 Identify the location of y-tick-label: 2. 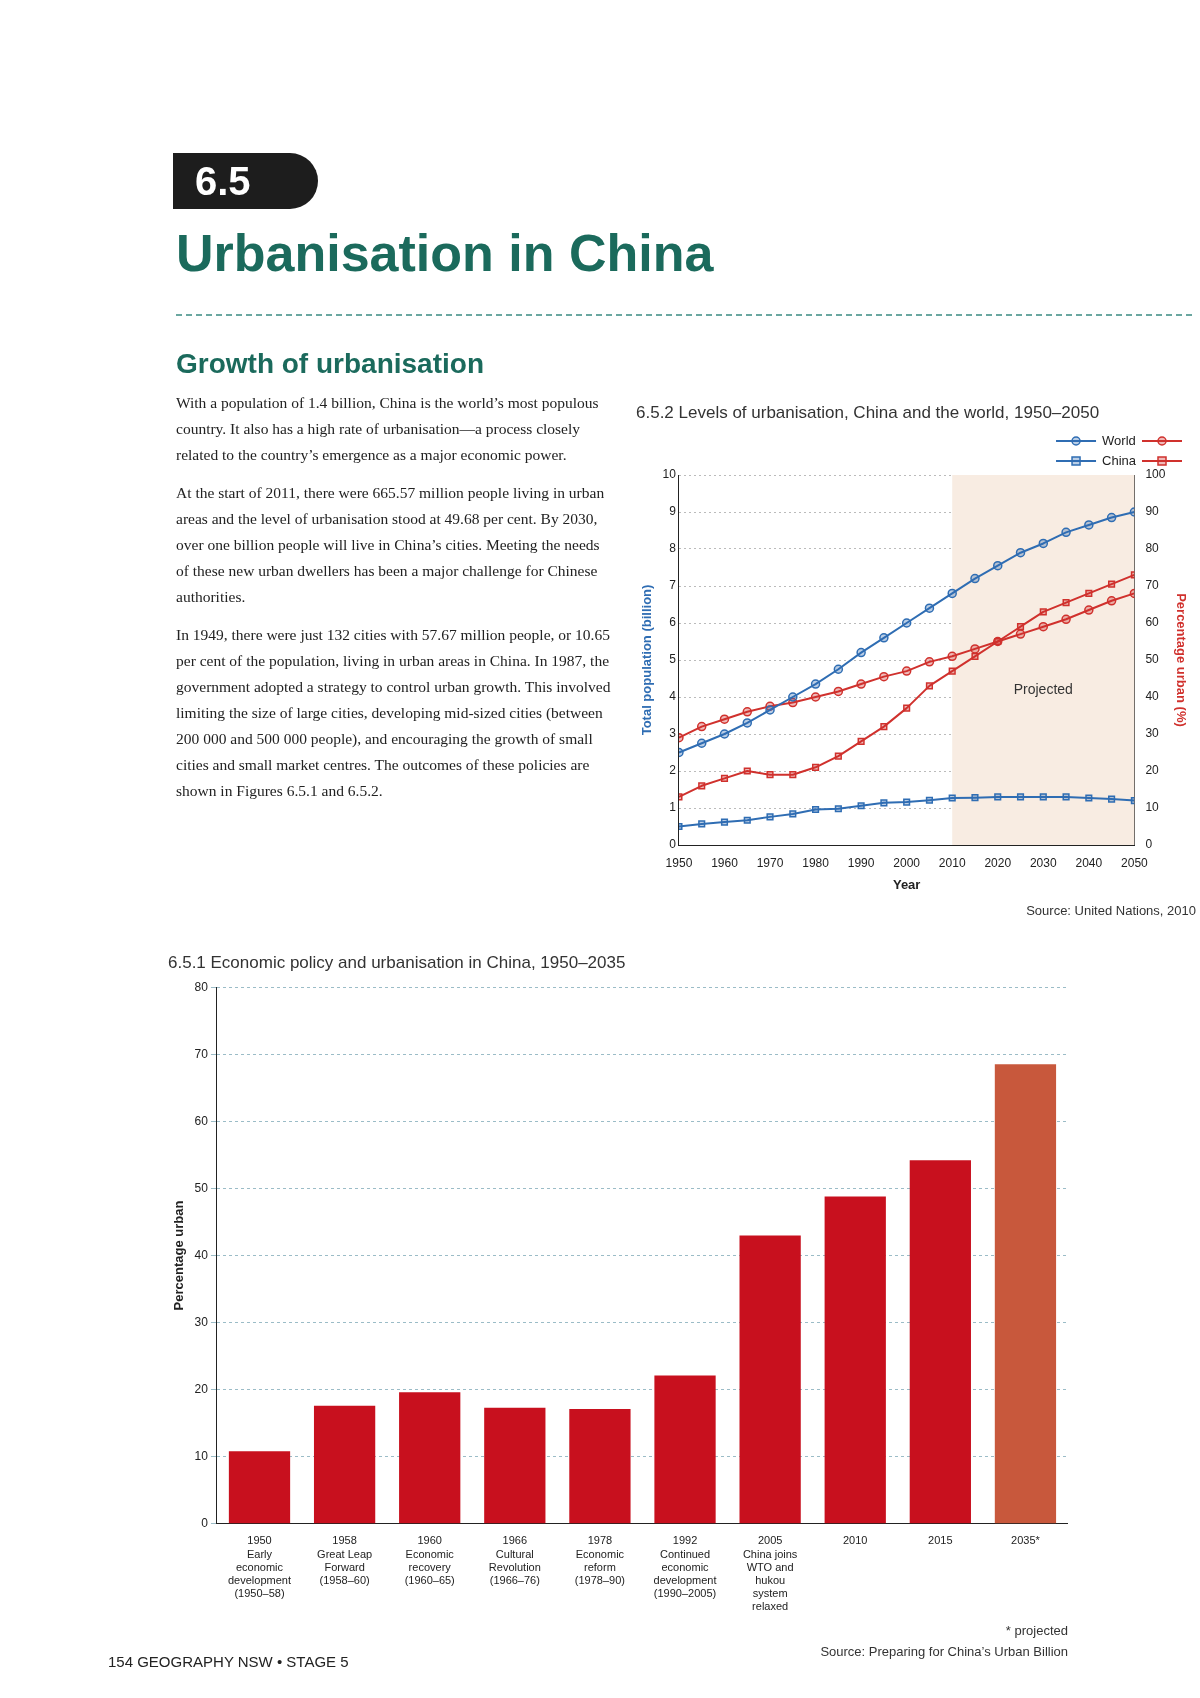
(673, 770).